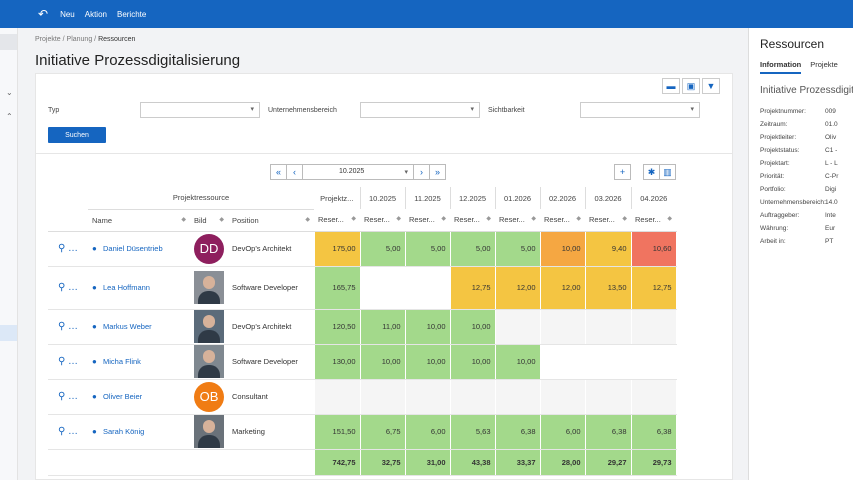 The image size is (853, 480). What do you see at coordinates (337, 249) in the screenshot?
I see `total-cell: 175,00` at bounding box center [337, 249].